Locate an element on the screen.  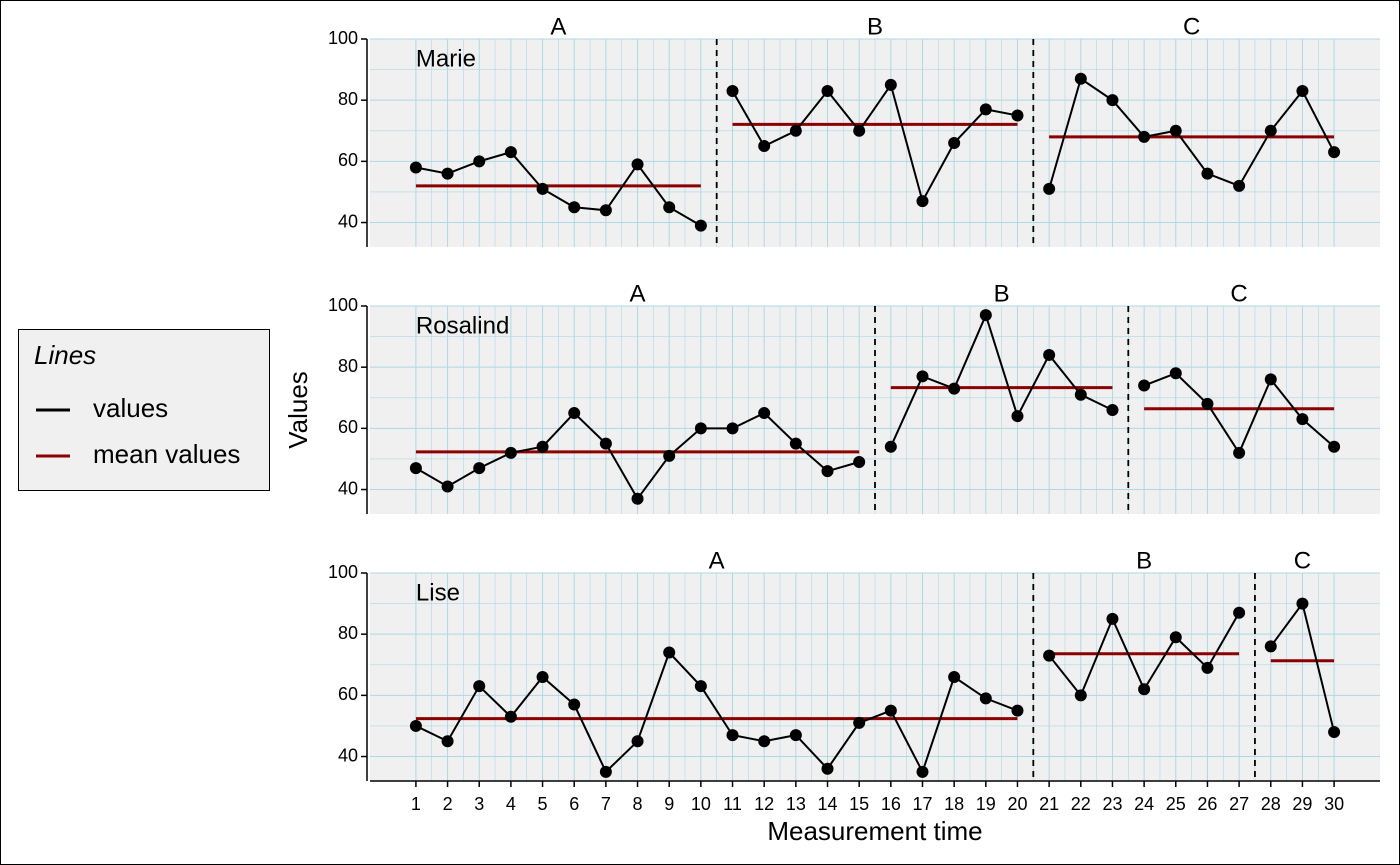
x-tick-label: 10 is located at coordinates (701, 804).